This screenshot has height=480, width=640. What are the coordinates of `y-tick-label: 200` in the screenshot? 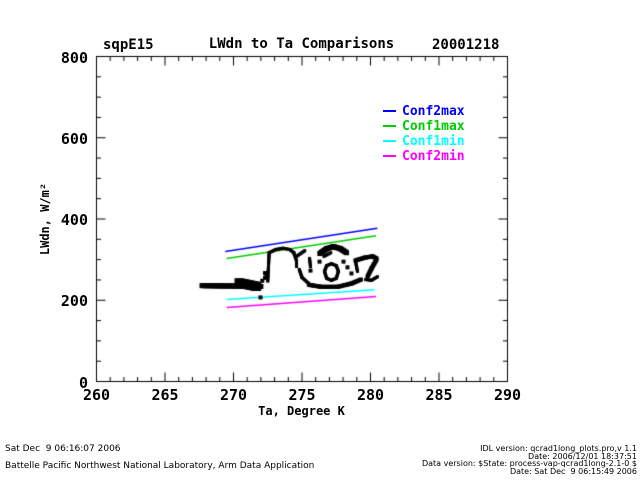 It's located at (74, 301).